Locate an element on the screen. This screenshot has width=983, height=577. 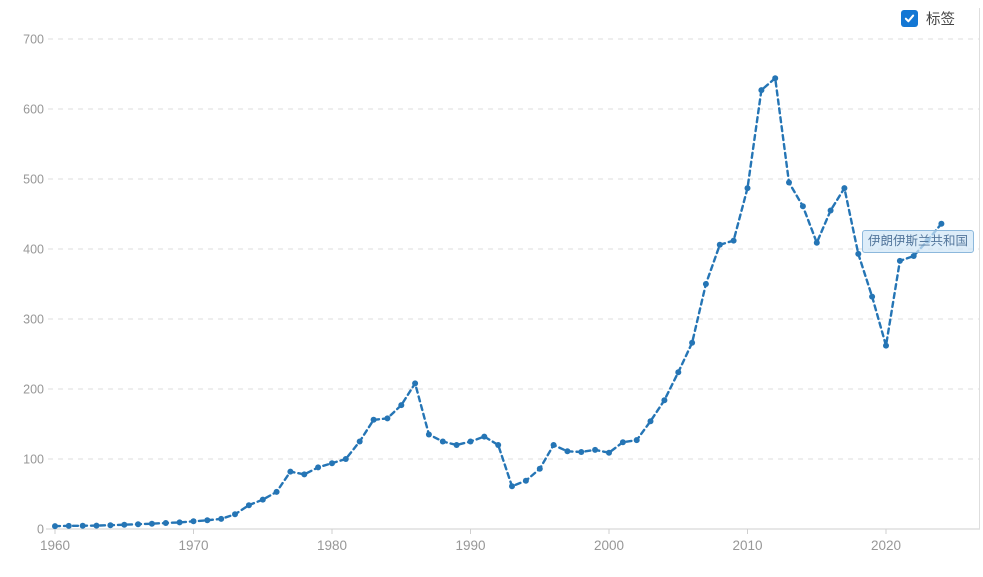
check-icon is located at coordinates (909, 18).